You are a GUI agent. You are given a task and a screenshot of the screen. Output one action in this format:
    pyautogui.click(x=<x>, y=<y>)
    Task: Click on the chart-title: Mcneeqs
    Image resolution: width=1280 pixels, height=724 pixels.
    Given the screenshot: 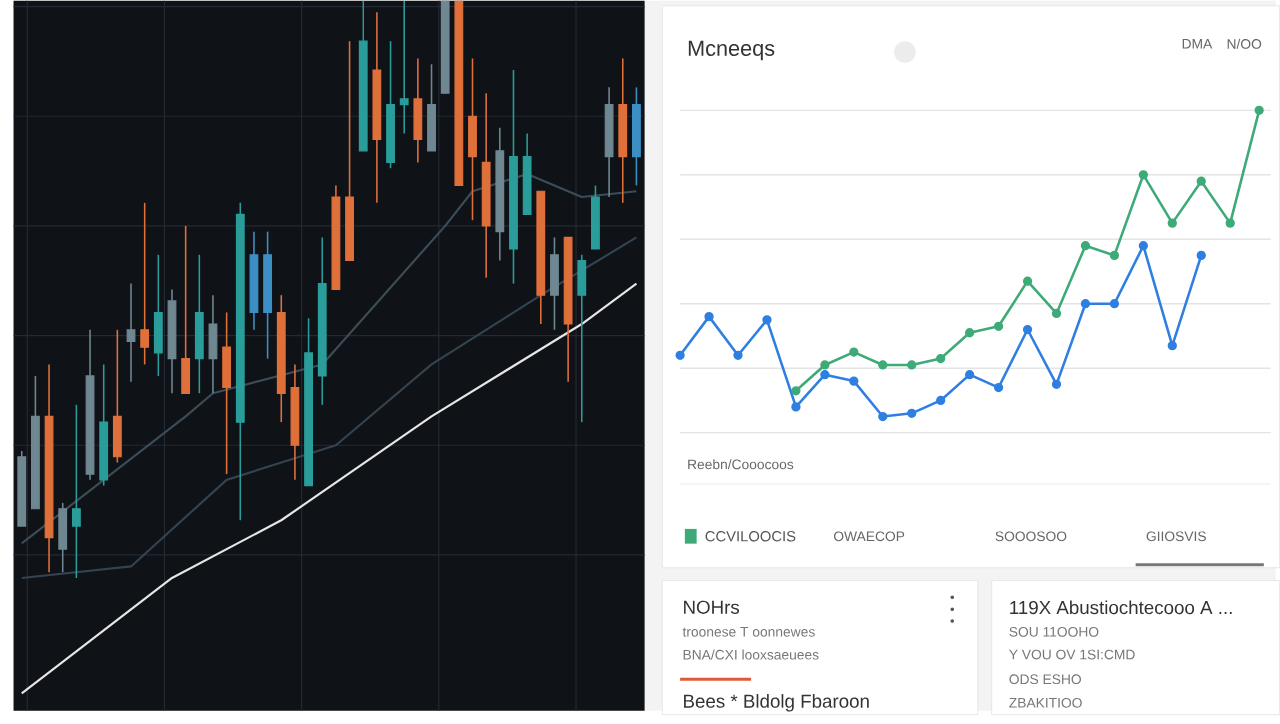 What is the action you would take?
    pyautogui.click(x=731, y=50)
    